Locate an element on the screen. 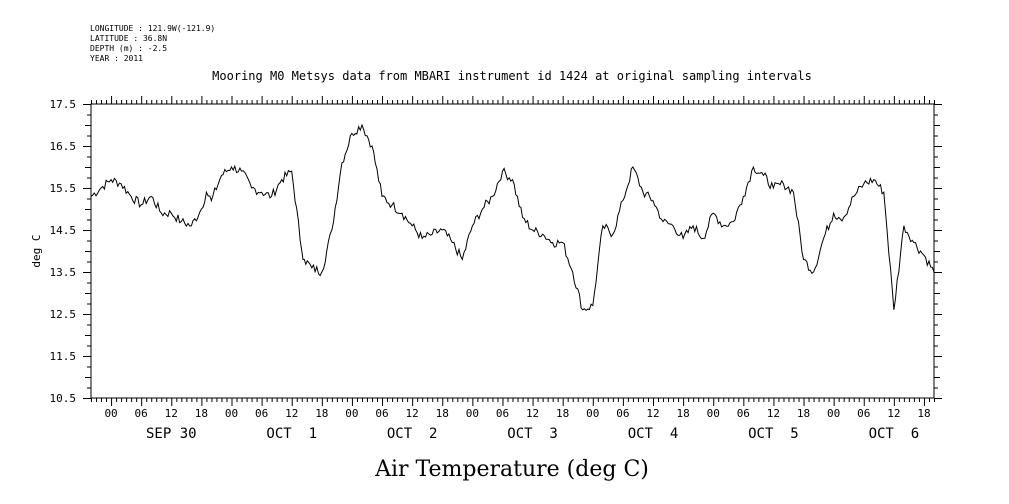 This screenshot has height=504, width=1009. day-label: OCT 4 is located at coordinates (653, 434).